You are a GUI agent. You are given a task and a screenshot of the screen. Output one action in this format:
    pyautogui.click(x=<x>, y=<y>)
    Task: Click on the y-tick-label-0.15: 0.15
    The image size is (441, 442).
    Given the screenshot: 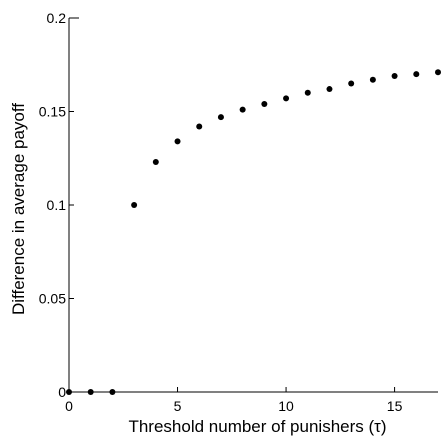 What is the action you would take?
    pyautogui.click(x=52, y=112)
    